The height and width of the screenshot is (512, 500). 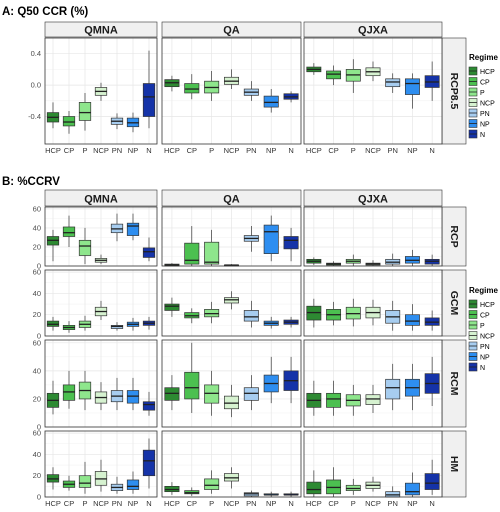 What do you see at coordinates (37, 398) in the screenshot?
I see `y-tick-label: 20` at bounding box center [37, 398].